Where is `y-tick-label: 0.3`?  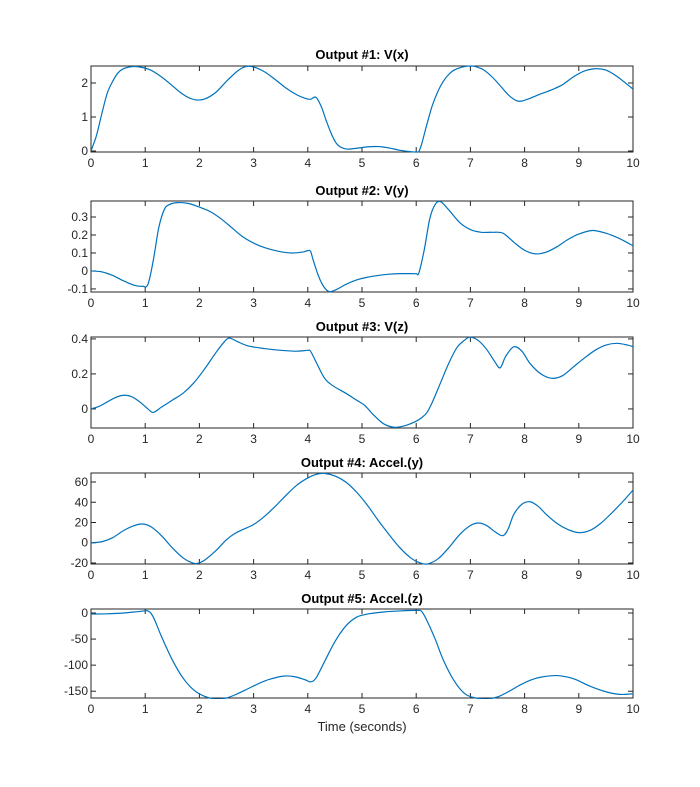 y-tick-label: 0.3 is located at coordinates (79, 217).